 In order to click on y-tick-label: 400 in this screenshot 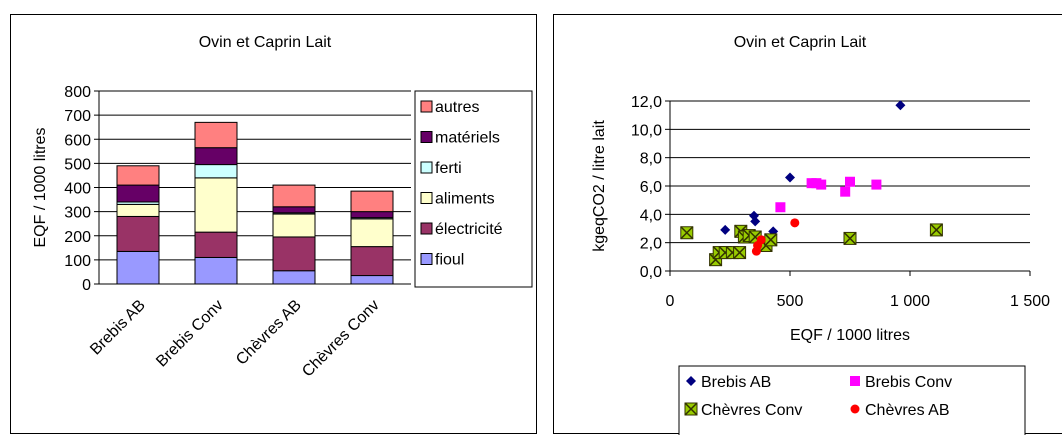, I will do `click(77, 189)`.